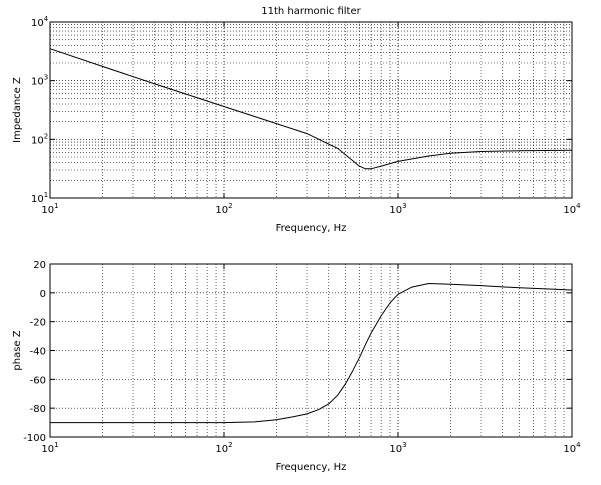 This screenshot has width=601, height=485. What do you see at coordinates (38, 323) in the screenshot?
I see `y-tick-label: -20` at bounding box center [38, 323].